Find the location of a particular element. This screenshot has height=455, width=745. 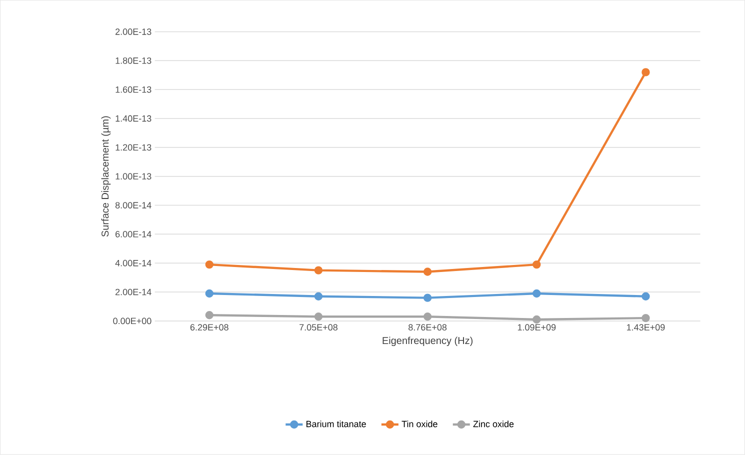

legend-label: Zinc oxide is located at coordinates (493, 424).